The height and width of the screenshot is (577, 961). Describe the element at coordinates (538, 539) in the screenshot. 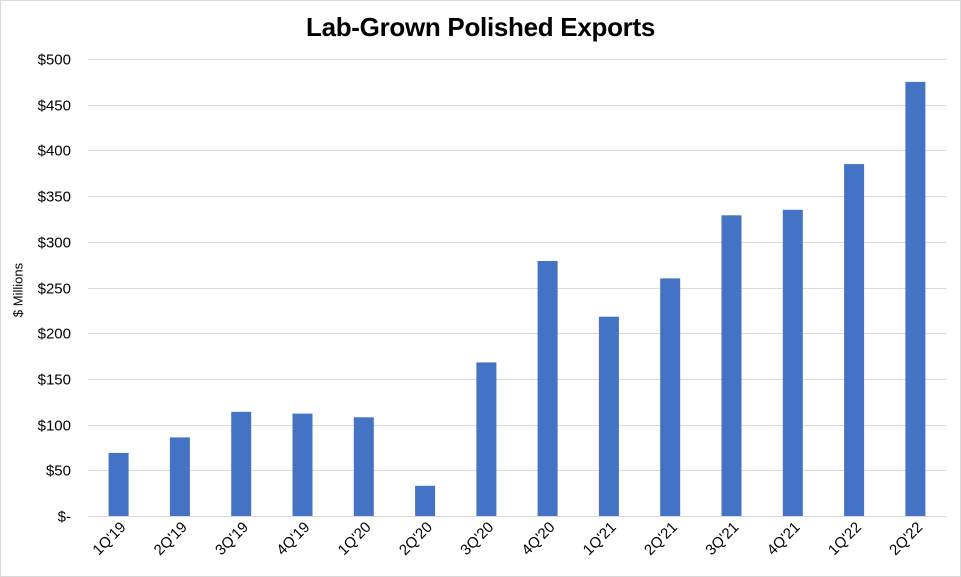

I see `x-tick-label: 4Q'20` at that location.